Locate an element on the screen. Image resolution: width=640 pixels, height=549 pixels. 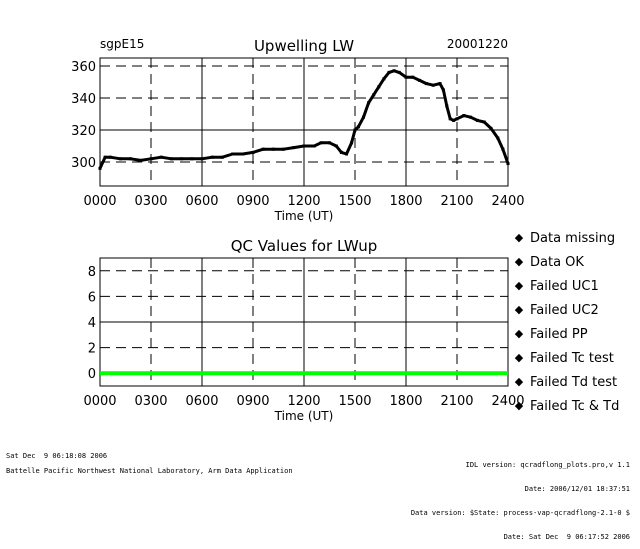
legend-label: Failed Td test is located at coordinates (573, 382).